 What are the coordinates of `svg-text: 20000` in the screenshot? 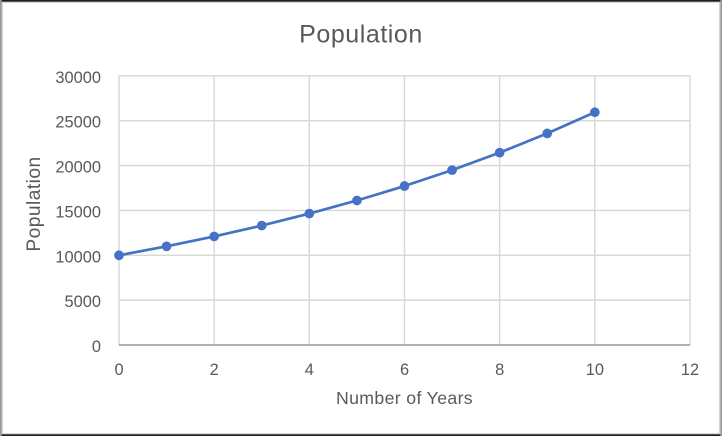 It's located at (78, 168).